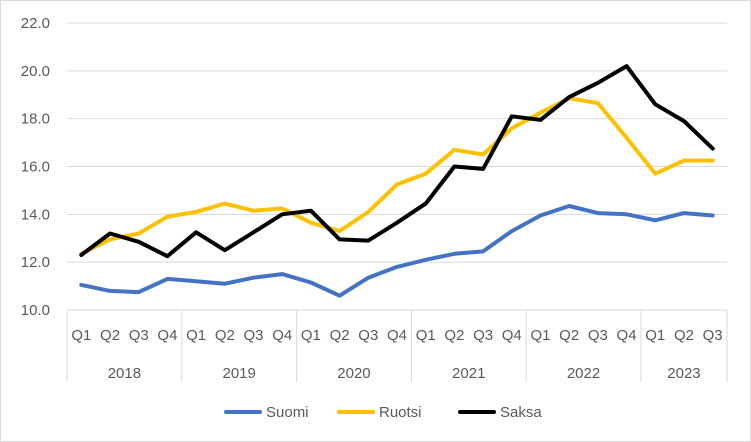 This screenshot has height=442, width=751. Describe the element at coordinates (353, 373) in the screenshot. I see `x-group-label: 2020` at that location.